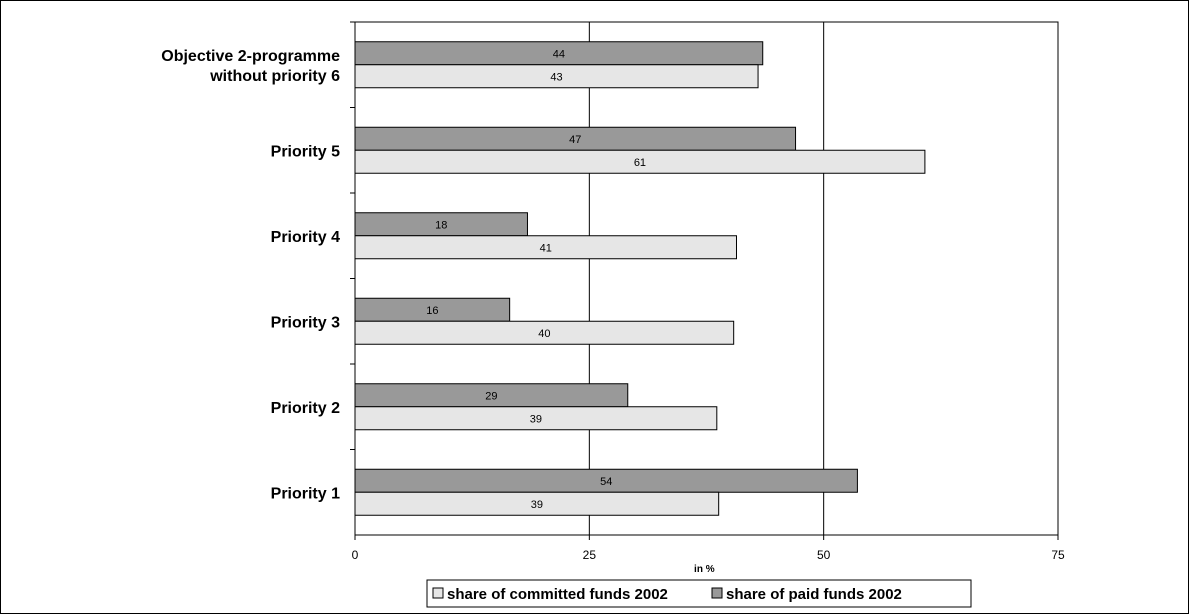  Describe the element at coordinates (305, 408) in the screenshot. I see `category-label: Priority 2` at that location.